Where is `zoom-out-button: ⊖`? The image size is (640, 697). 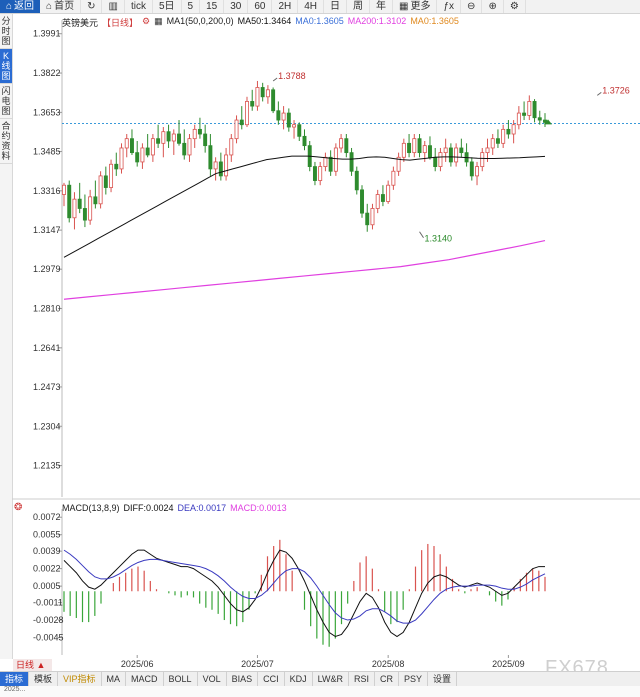 zoom-out-button: ⊖ is located at coordinates (472, 6).